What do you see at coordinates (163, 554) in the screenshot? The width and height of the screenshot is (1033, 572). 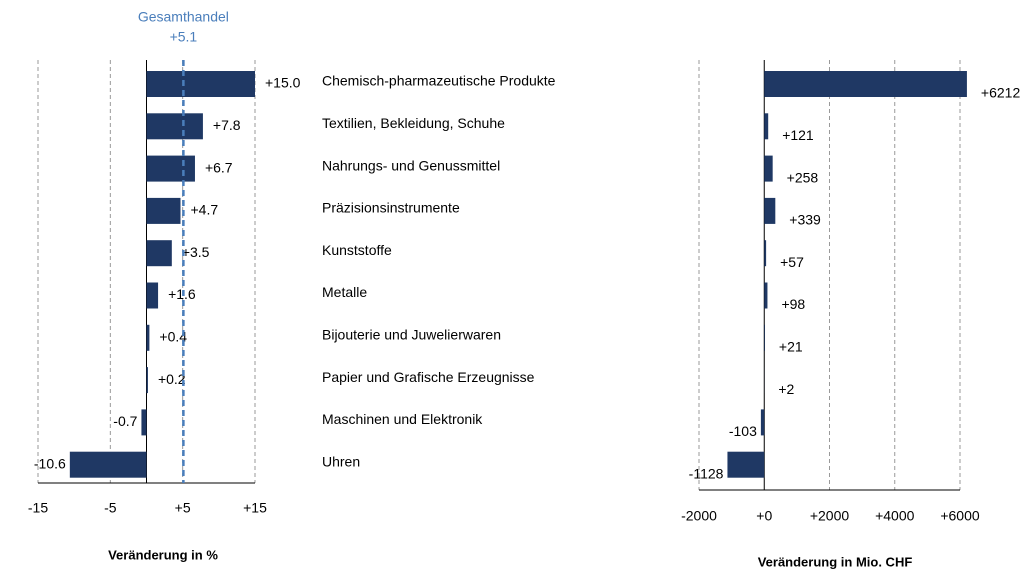 I see `axis-title: Veränderung in %` at bounding box center [163, 554].